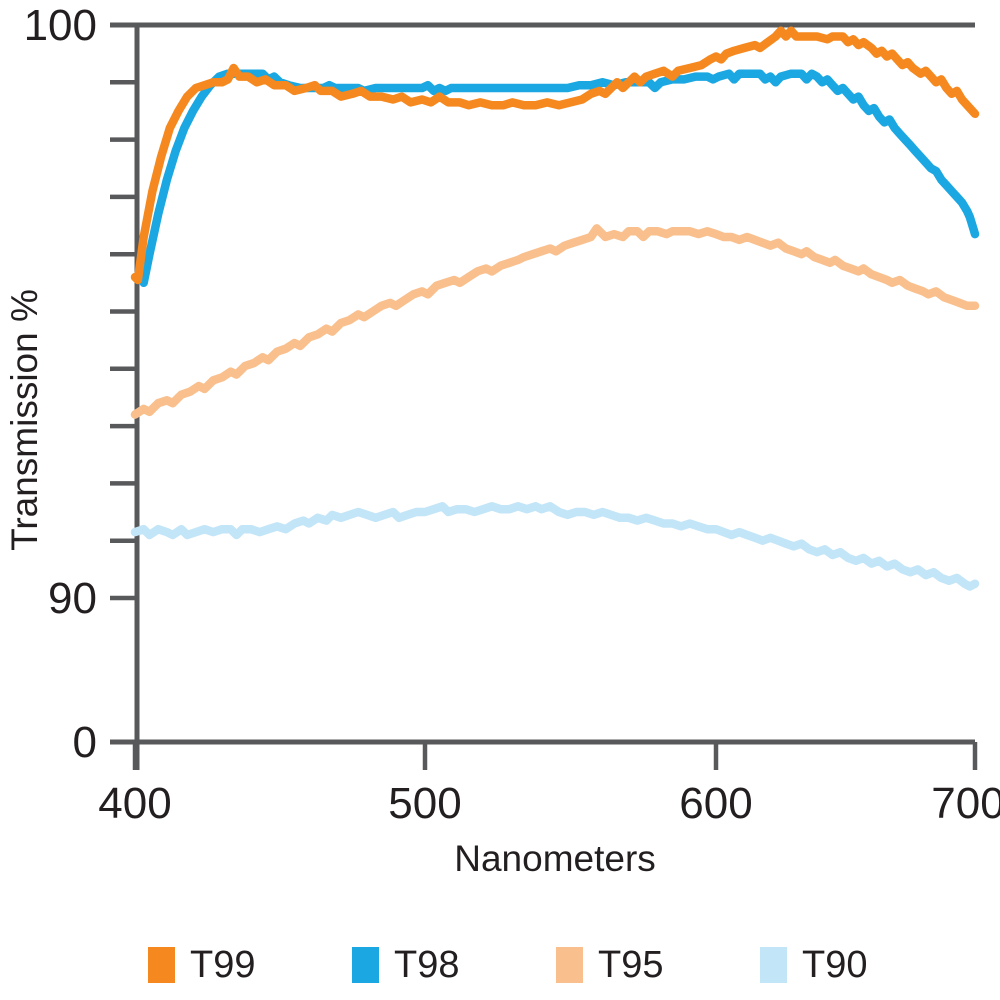 The image size is (1000, 1000). What do you see at coordinates (555, 546) in the screenshot?
I see `series-line-t90` at bounding box center [555, 546].